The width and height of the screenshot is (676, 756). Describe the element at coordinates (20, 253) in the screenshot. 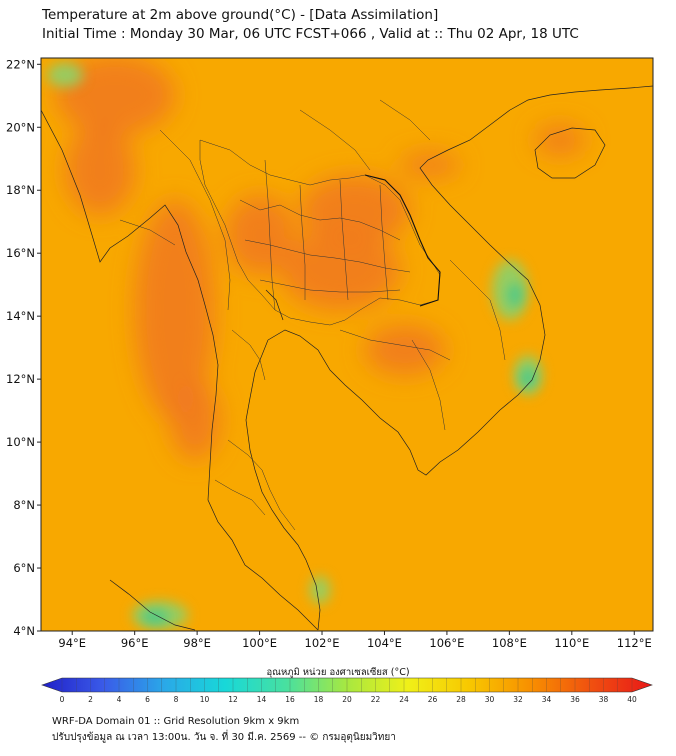

I see `lat-tick-label: 16°N` at that location.